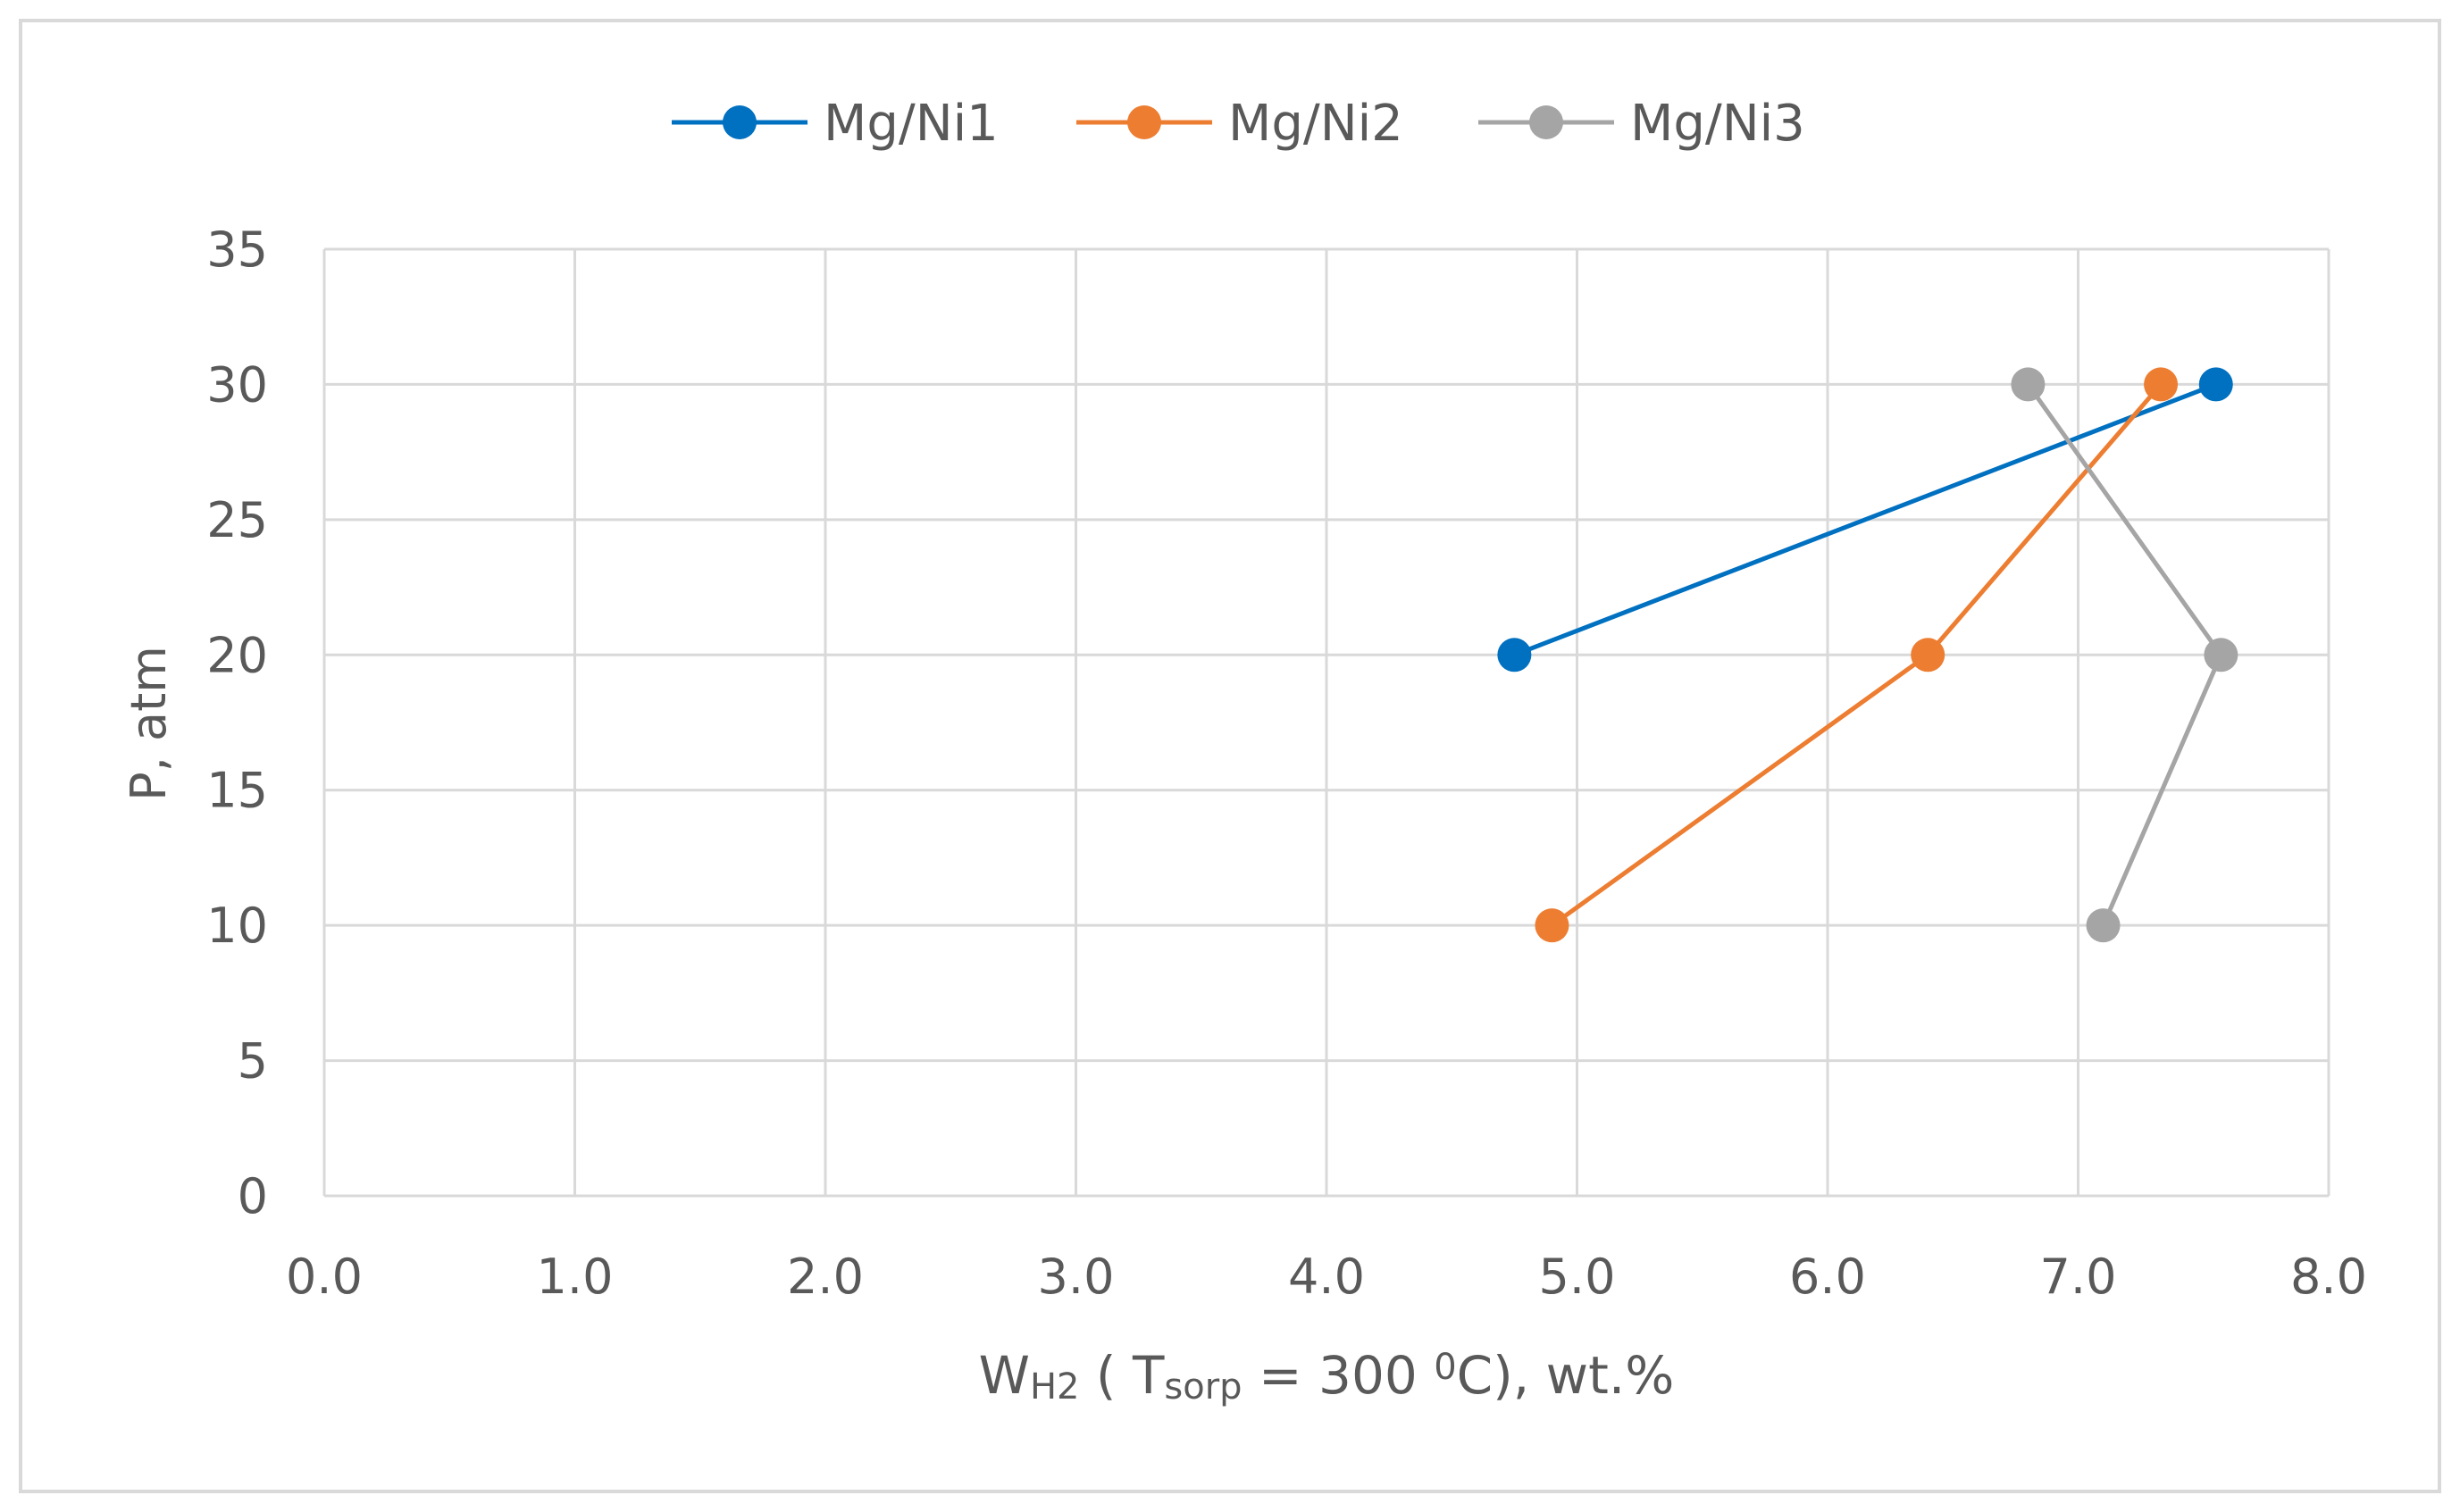 The height and width of the screenshot is (1512, 2460). I want to click on y-tick-label: 30, so click(237, 384).